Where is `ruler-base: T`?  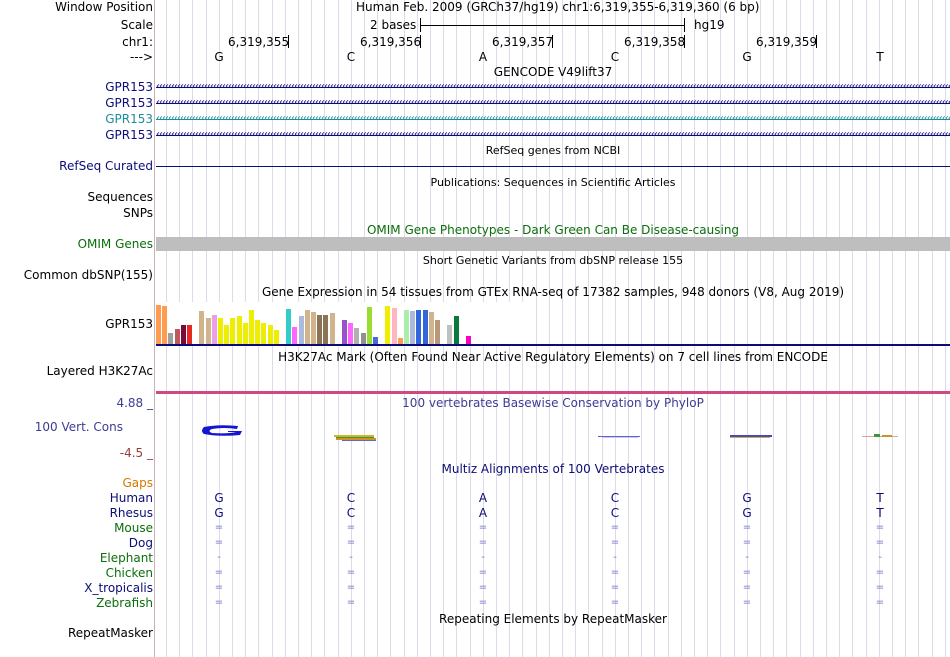
ruler-base: T is located at coordinates (880, 57).